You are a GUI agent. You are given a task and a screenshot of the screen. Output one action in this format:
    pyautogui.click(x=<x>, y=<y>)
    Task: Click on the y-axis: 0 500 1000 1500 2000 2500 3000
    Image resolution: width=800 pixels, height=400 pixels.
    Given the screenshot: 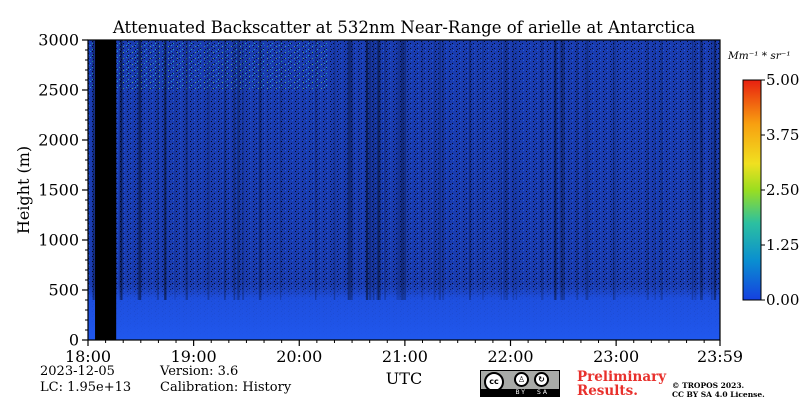 What is the action you would take?
    pyautogui.click(x=63, y=190)
    